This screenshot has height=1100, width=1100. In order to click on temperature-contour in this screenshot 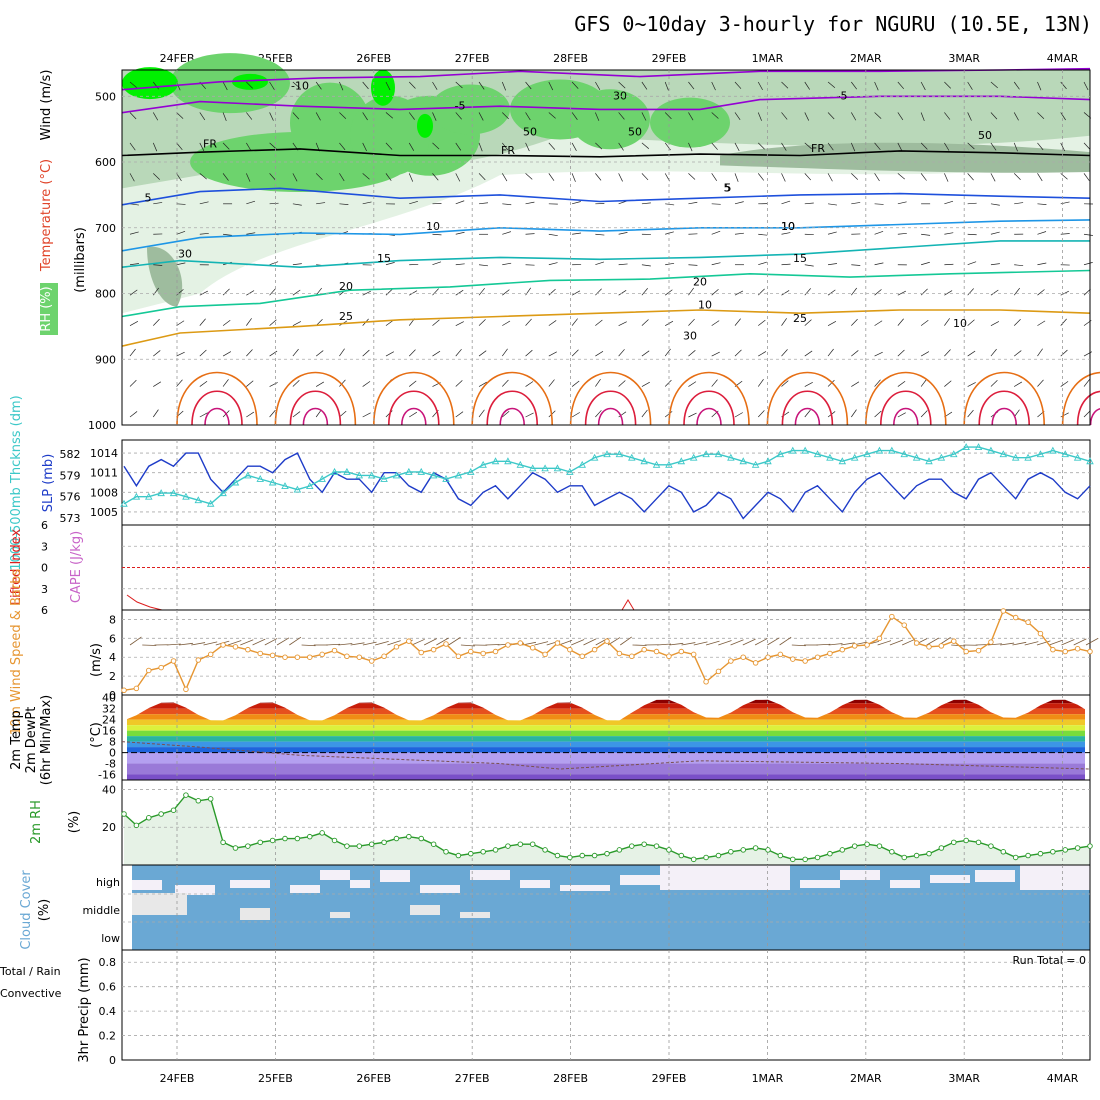, I will do `click(606, 293)`.